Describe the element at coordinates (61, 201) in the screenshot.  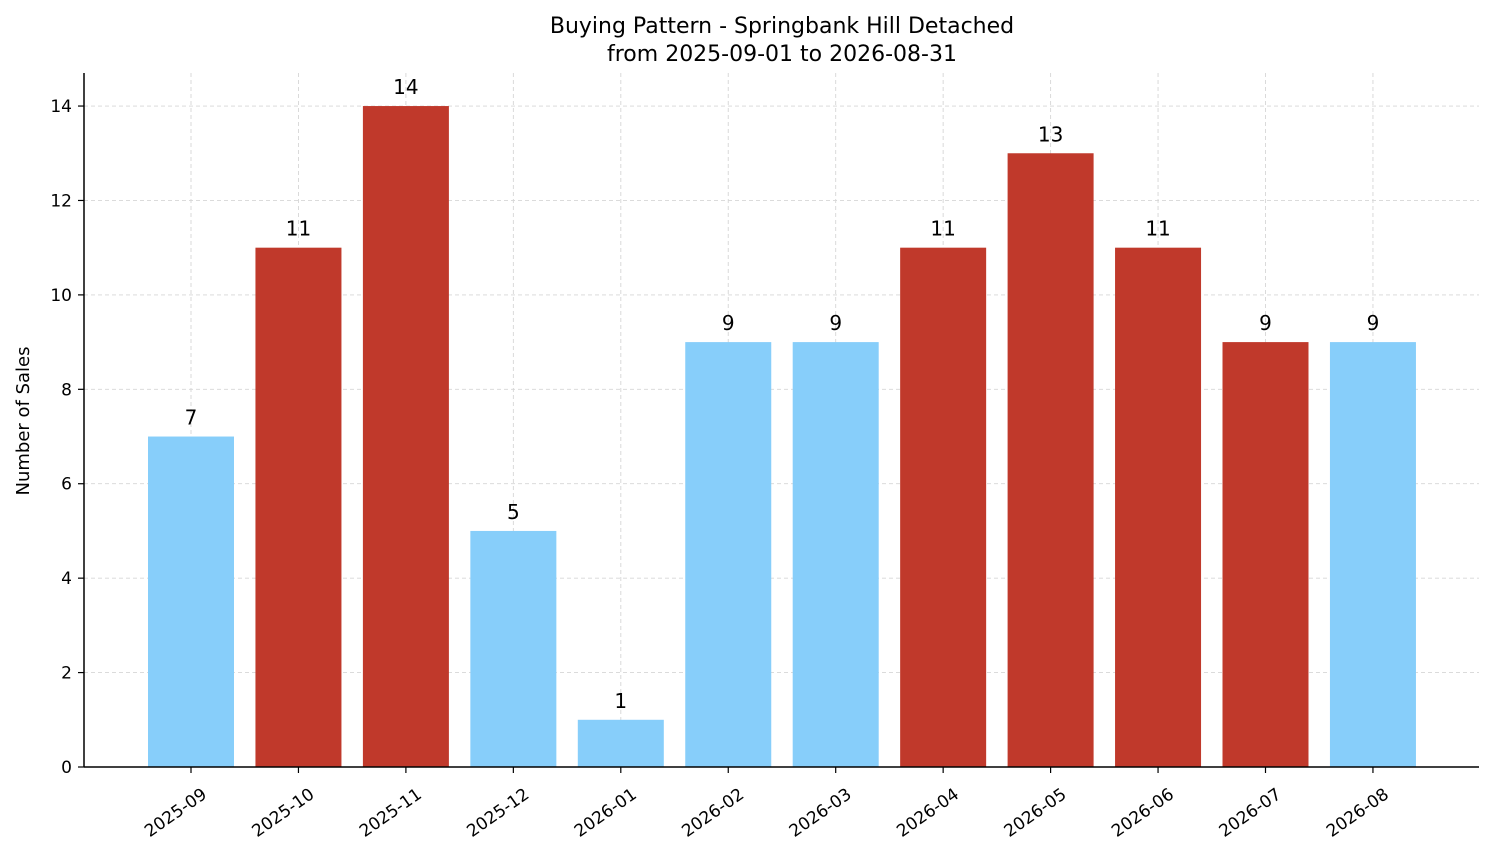
I see `y-tick-label: 12` at that location.